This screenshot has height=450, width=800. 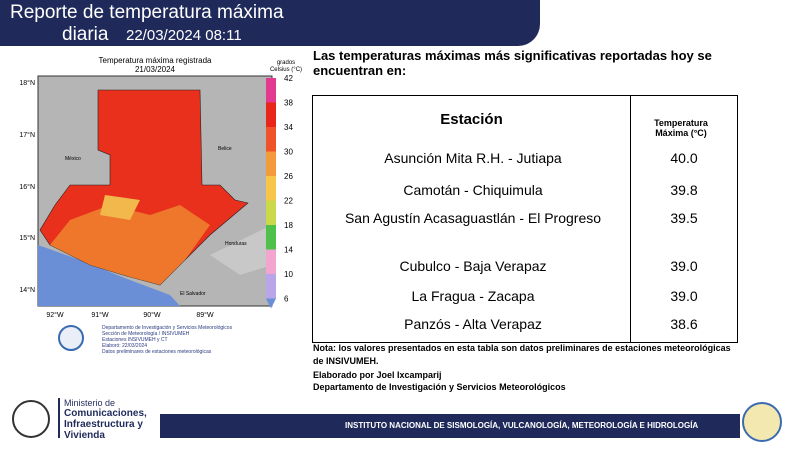 I want to click on colorbar-tick: 14, so click(x=288, y=250).